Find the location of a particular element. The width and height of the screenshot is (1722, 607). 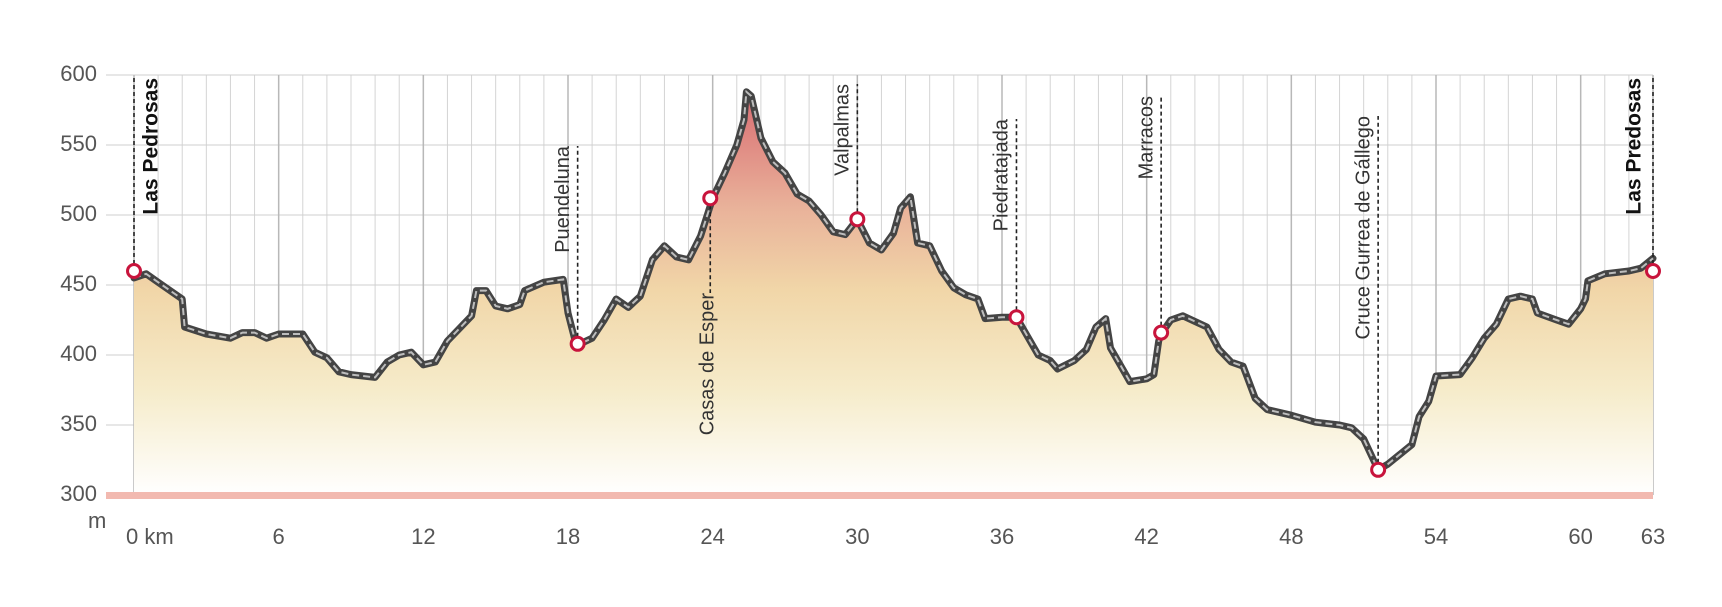

x-tick-label: 48 is located at coordinates (1291, 536).